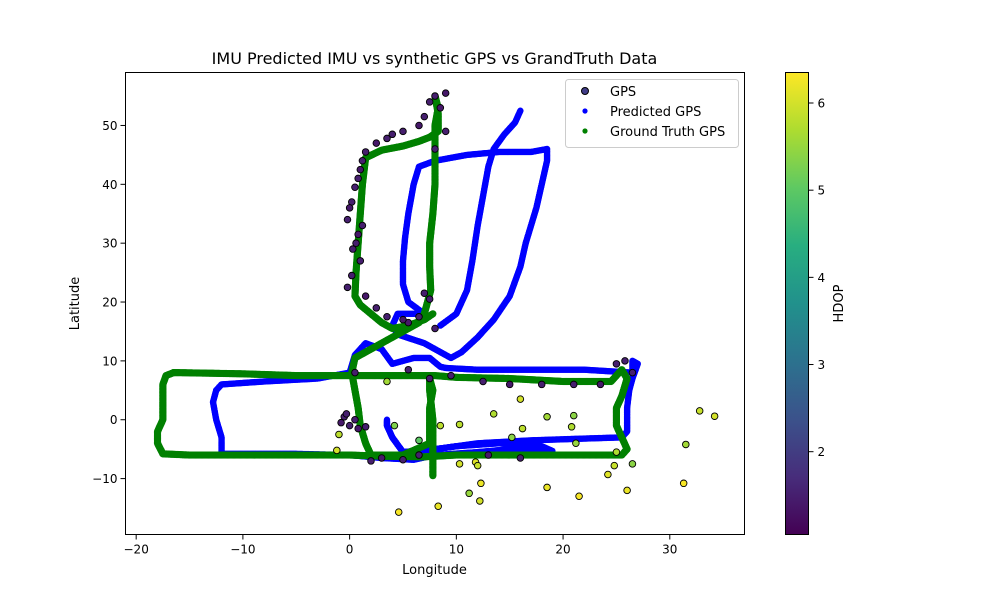 This screenshot has height=600, width=1000. Describe the element at coordinates (585, 111) in the screenshot. I see `legend-marker-predicted` at that location.